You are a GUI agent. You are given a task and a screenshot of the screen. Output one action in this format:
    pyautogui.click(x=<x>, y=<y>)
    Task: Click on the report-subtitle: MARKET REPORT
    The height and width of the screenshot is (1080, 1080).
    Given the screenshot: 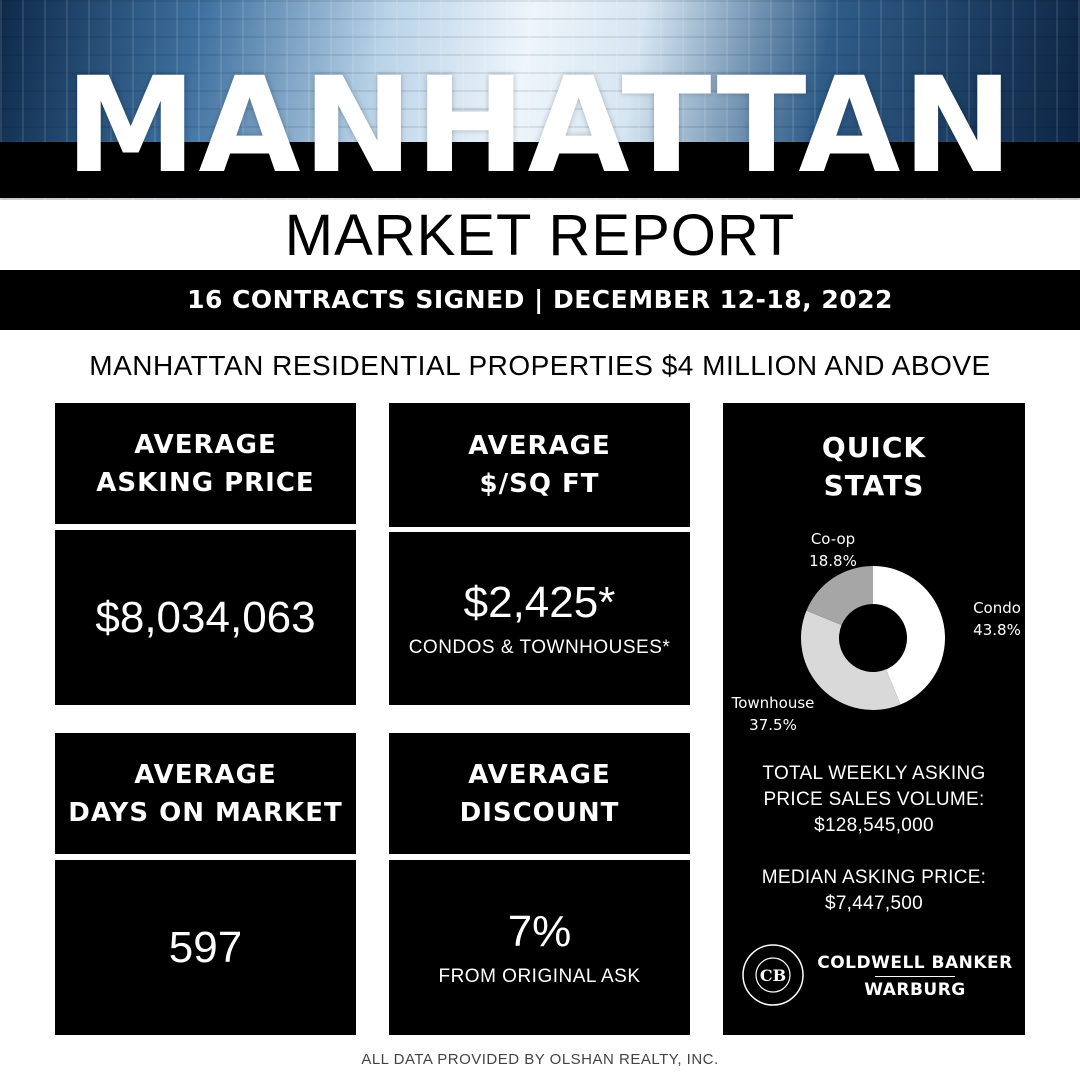 What is the action you would take?
    pyautogui.click(x=540, y=235)
    